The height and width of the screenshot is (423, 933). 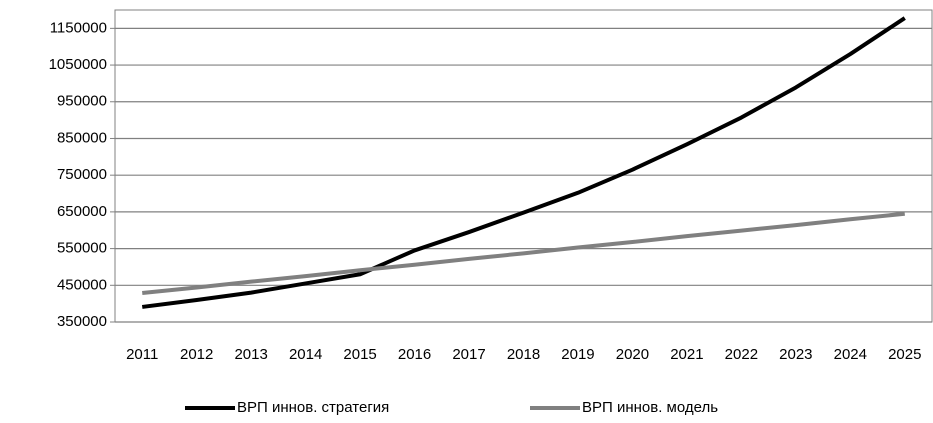 I want to click on x-tick-label: 2014, so click(x=305, y=354).